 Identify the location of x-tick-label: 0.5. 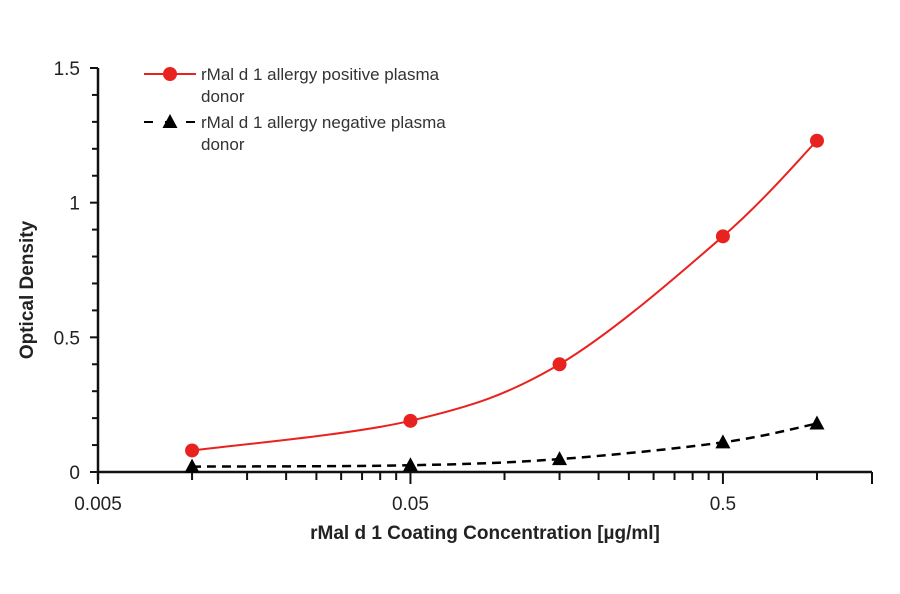
(723, 504).